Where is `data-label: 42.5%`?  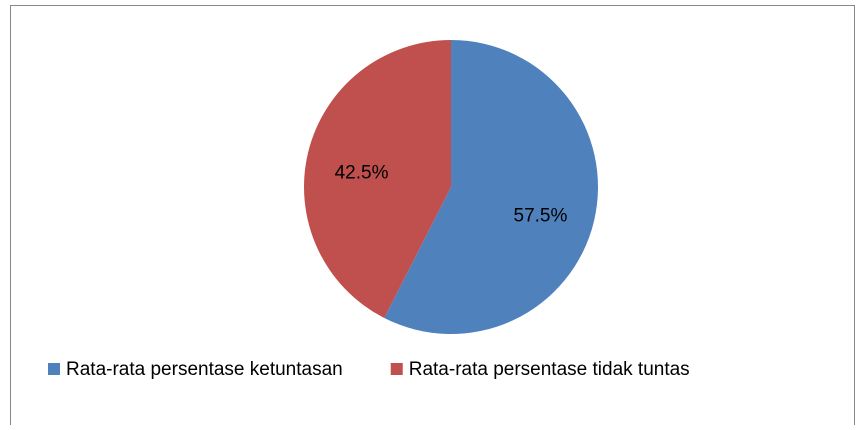 data-label: 42.5% is located at coordinates (362, 173).